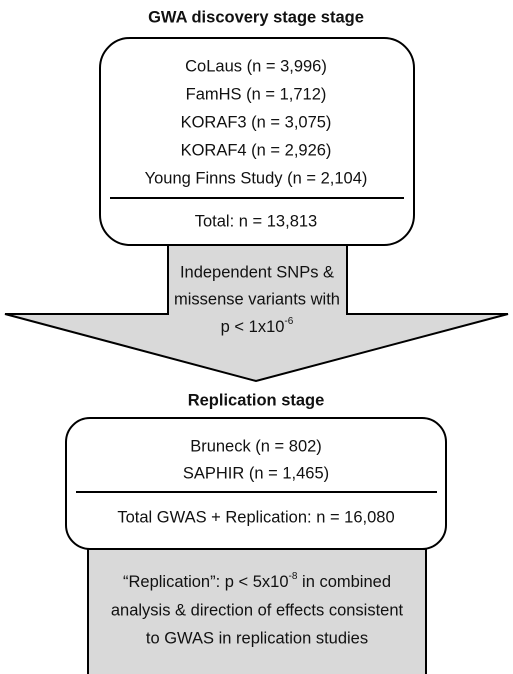 This screenshot has height=674, width=513. What do you see at coordinates (255, 517) in the screenshot?
I see `replication-total: Total GWAS + Replication: n = 16,080` at bounding box center [255, 517].